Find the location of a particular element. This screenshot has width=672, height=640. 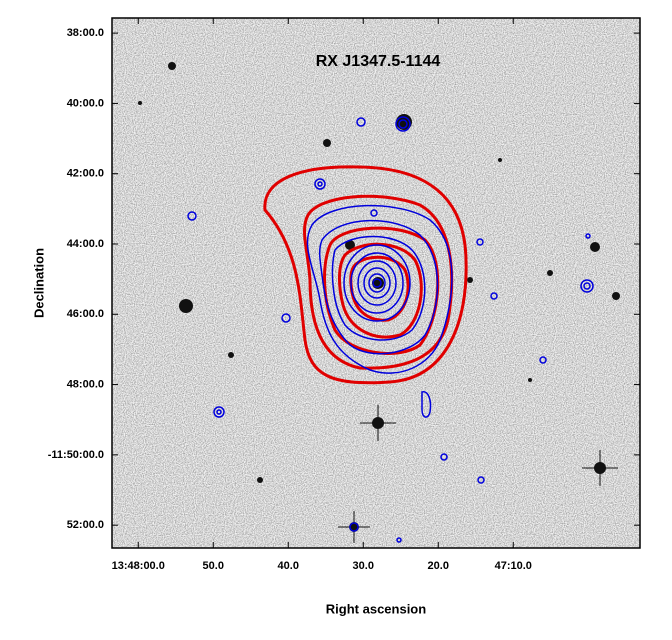

x-tick-label: 47:10.0 is located at coordinates (513, 566).